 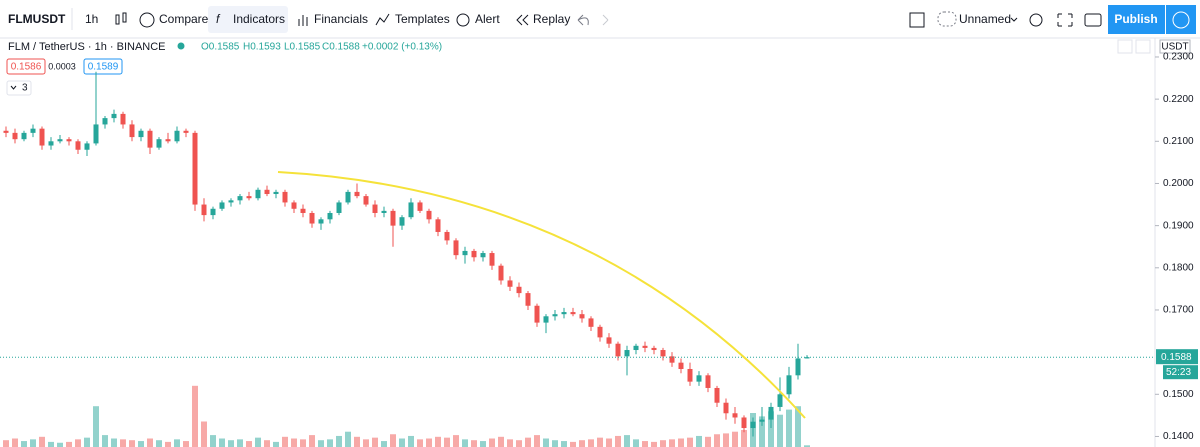 I want to click on legend-title: FLM / TetherUS · 1h · BINANCE, so click(x=87, y=47).